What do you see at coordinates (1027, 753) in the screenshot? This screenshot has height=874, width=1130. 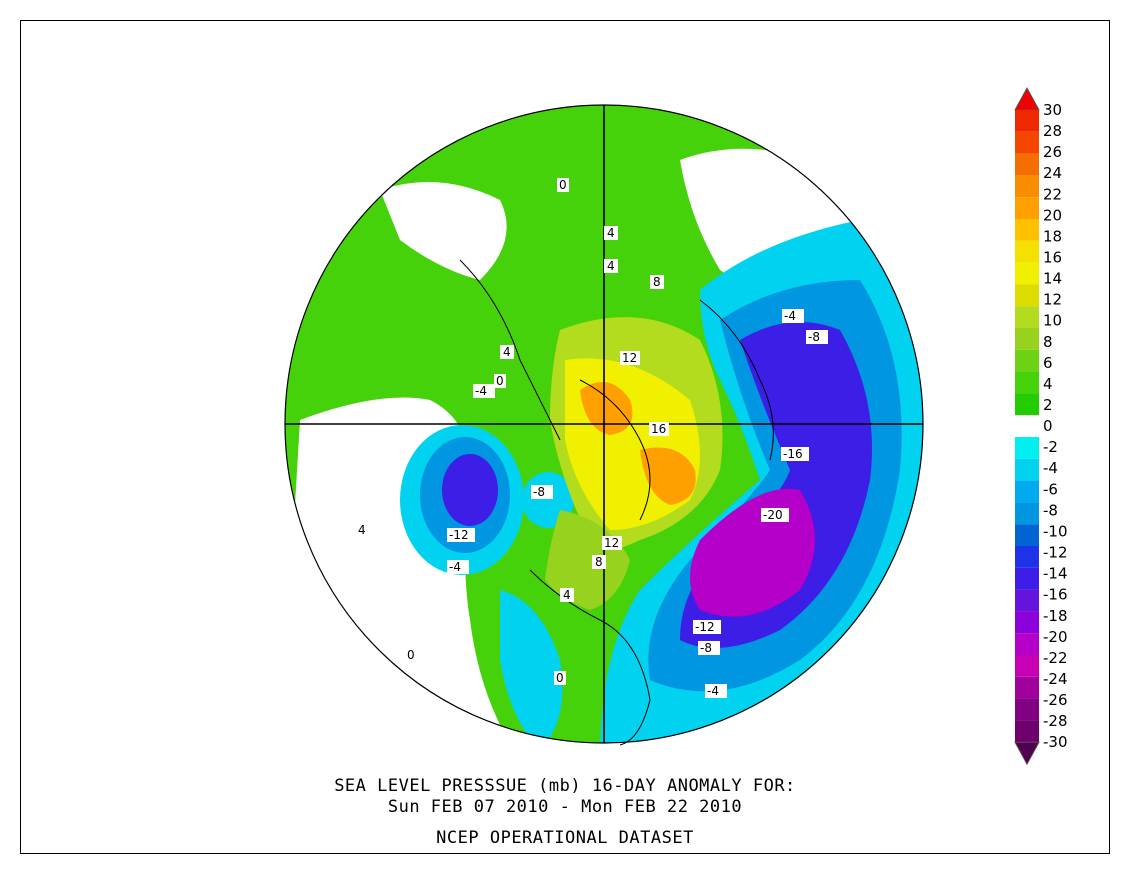 I see `colorbar-bottom-arrow` at bounding box center [1027, 753].